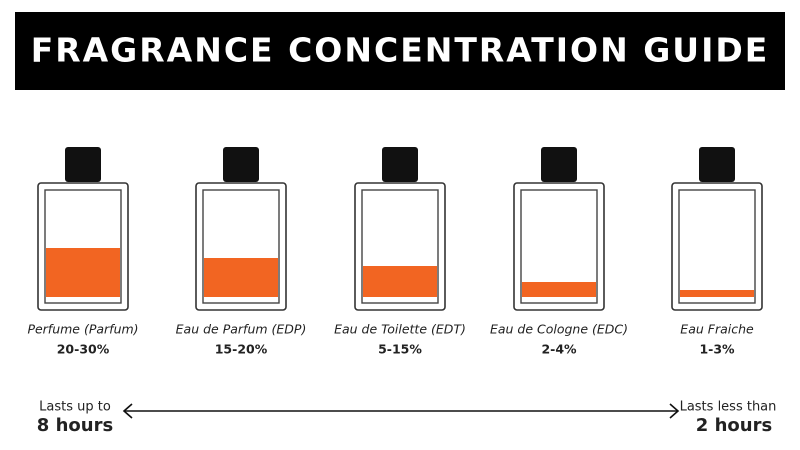  I want to click on bottle: Eau de Cologne (EDC) 2-4%, so click(559, 252).